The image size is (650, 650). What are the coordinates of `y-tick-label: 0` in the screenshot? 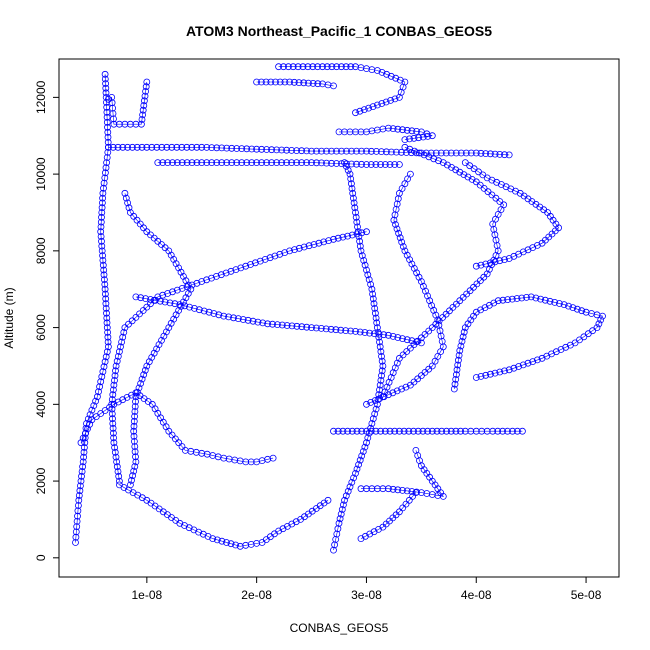 It's located at (41, 557).